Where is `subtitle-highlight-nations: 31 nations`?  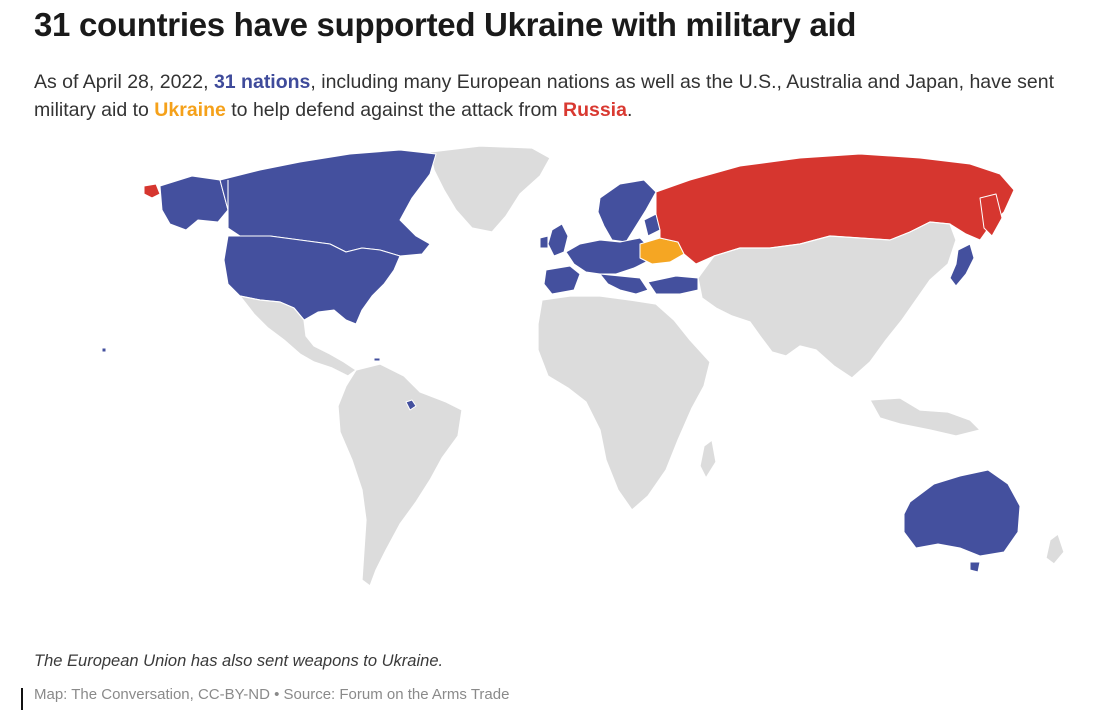
subtitle-highlight-nations: 31 nations is located at coordinates (262, 82).